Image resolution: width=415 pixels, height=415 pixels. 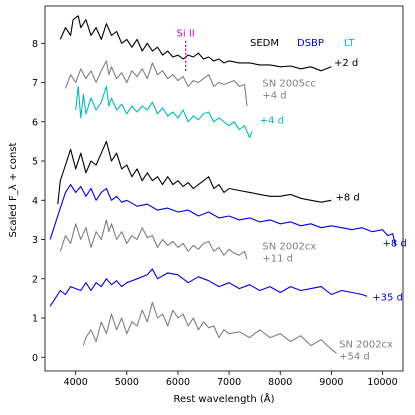 What do you see at coordinates (348, 197) in the screenshot?
I see `series-3-annotation: +8 d` at bounding box center [348, 197].